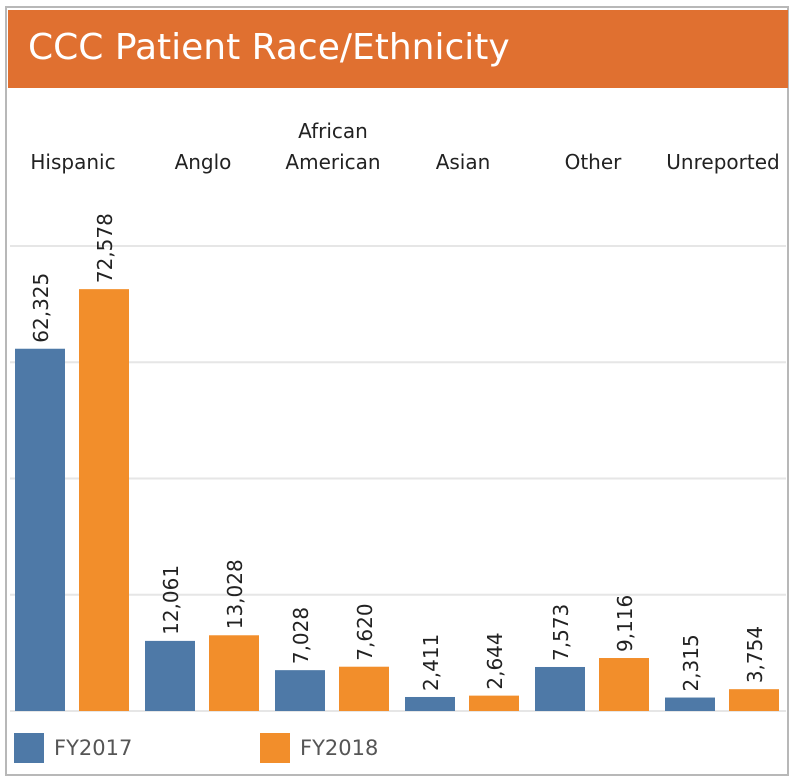  I want to click on data-label-fy2018-african-american: 7,620, so click(365, 631).